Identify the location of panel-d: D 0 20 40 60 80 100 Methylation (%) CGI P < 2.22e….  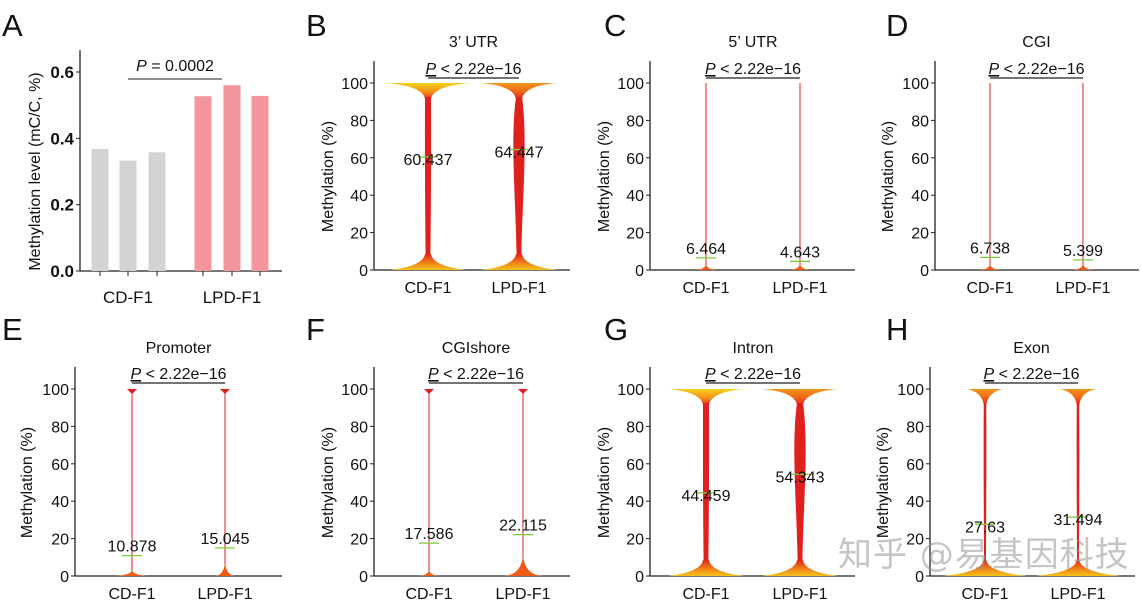
(1009, 152).